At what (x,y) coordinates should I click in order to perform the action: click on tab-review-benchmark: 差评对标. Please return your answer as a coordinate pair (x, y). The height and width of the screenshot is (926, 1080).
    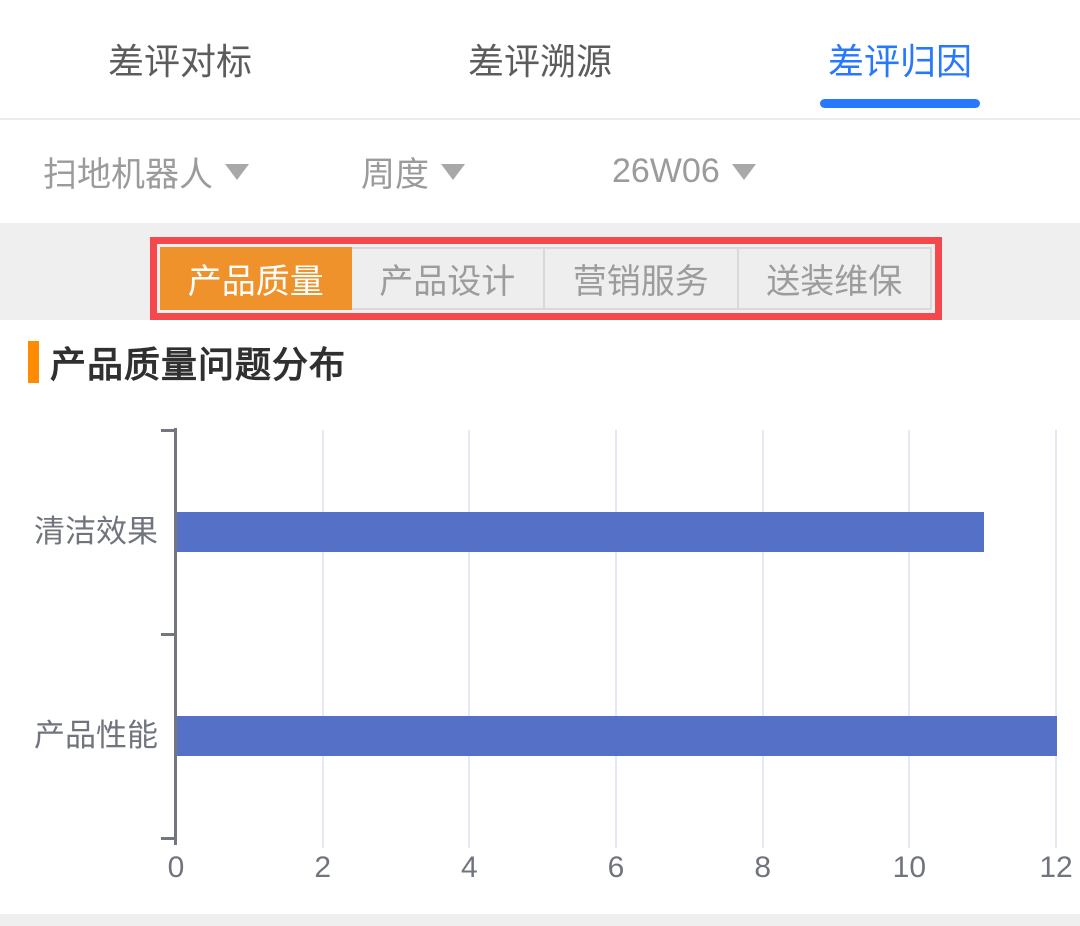
    Looking at the image, I should click on (180, 59).